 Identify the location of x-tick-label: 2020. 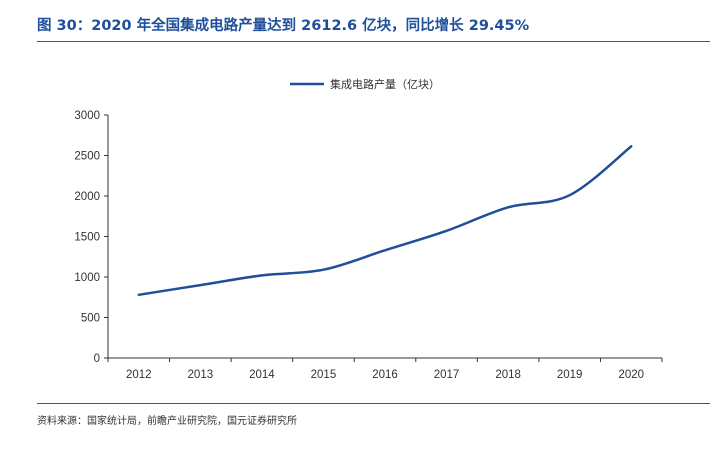
(631, 375).